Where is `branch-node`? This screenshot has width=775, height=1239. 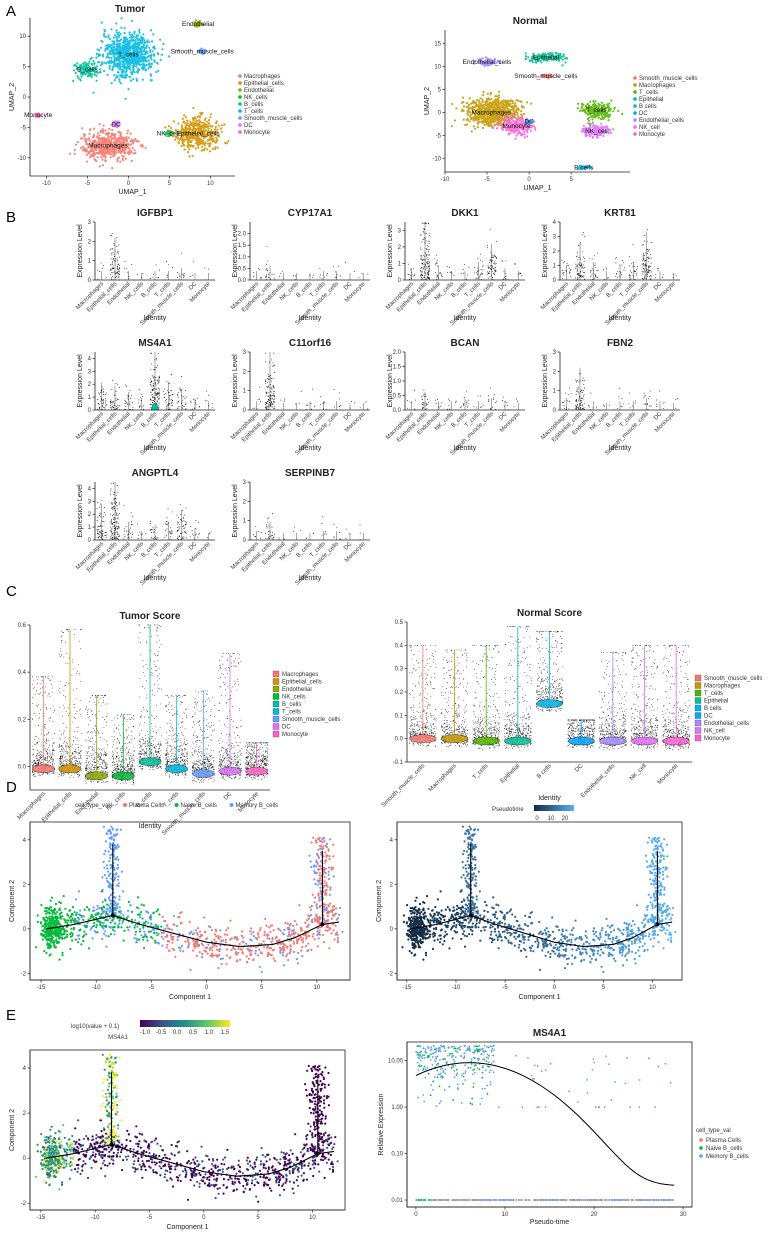
branch-node is located at coordinates (470, 915).